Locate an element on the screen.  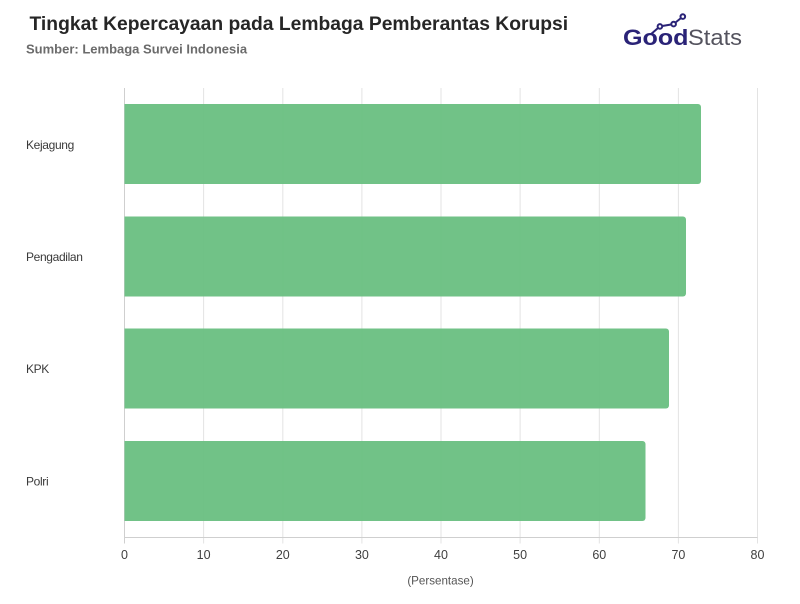
svg-text: 40 is located at coordinates (441, 555).